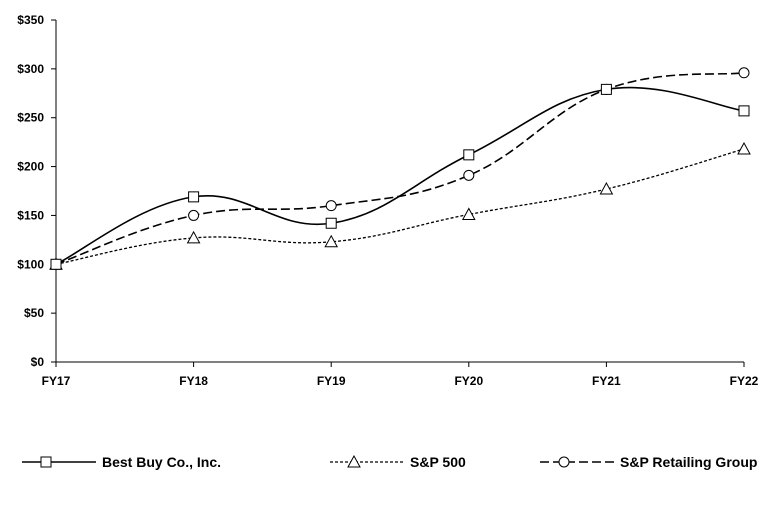  What do you see at coordinates (30, 69) in the screenshot?
I see `y-tick-label: $300` at bounding box center [30, 69].